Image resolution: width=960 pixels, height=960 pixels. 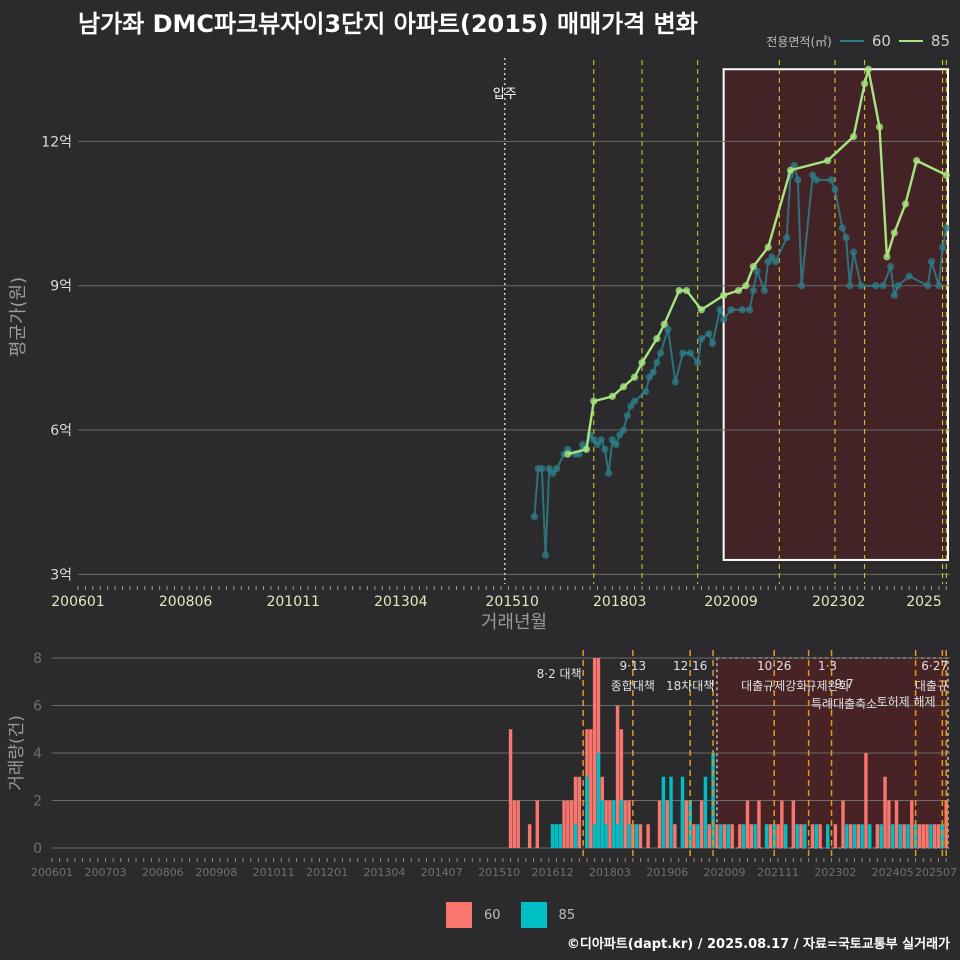 I want to click on volume-x-tick-label: 201201, so click(x=327, y=872).